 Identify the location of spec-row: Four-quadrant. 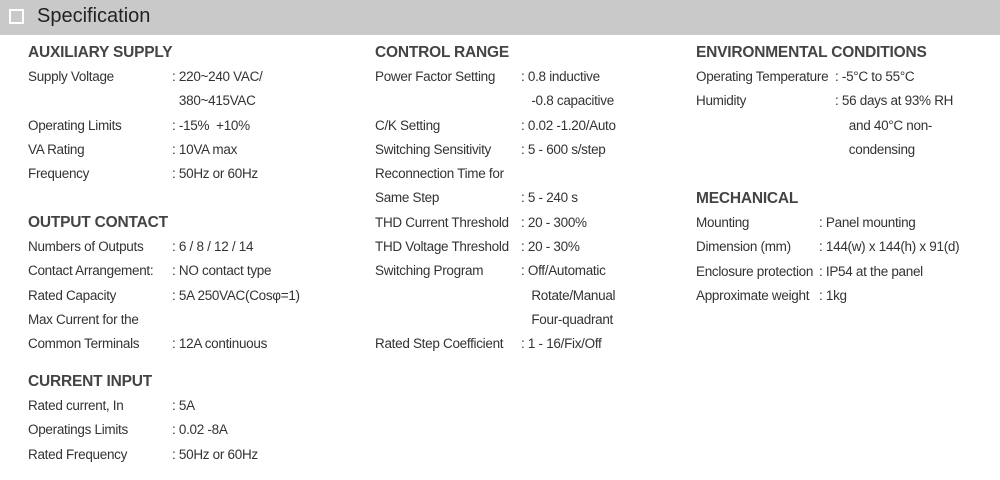
(494, 320).